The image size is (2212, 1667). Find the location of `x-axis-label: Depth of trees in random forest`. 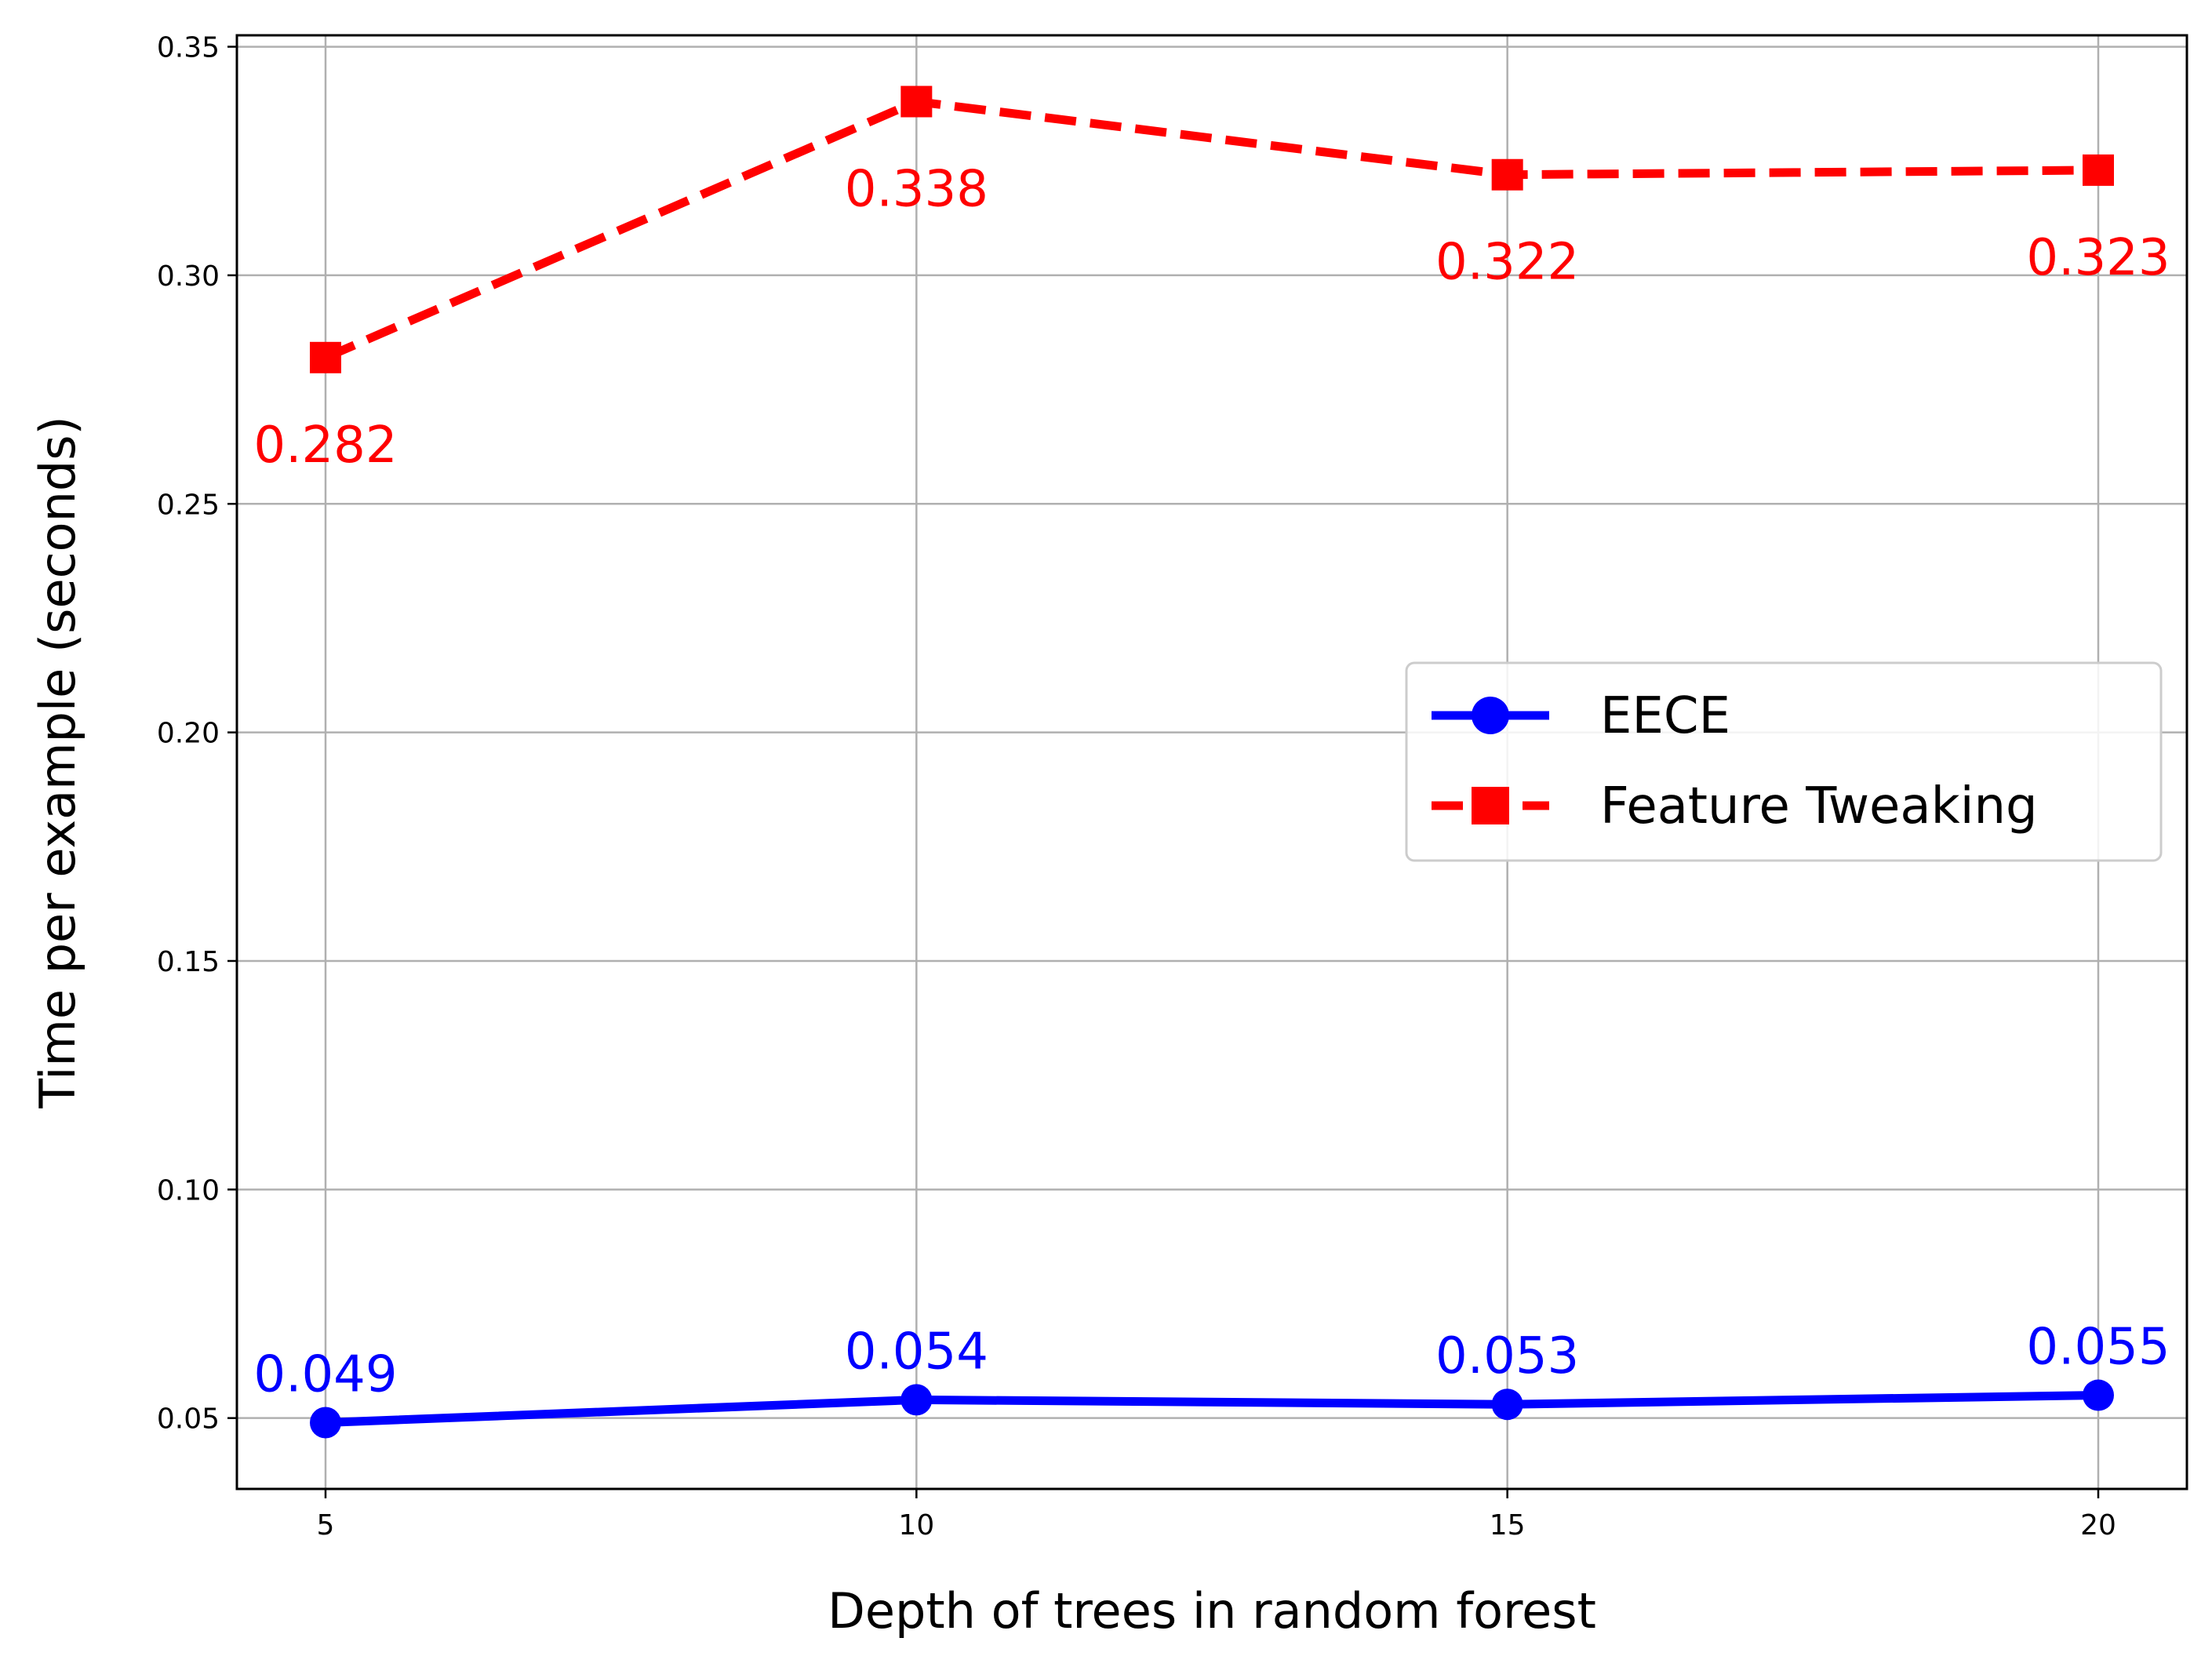

x-axis-label: Depth of trees in random forest is located at coordinates (1212, 1611).